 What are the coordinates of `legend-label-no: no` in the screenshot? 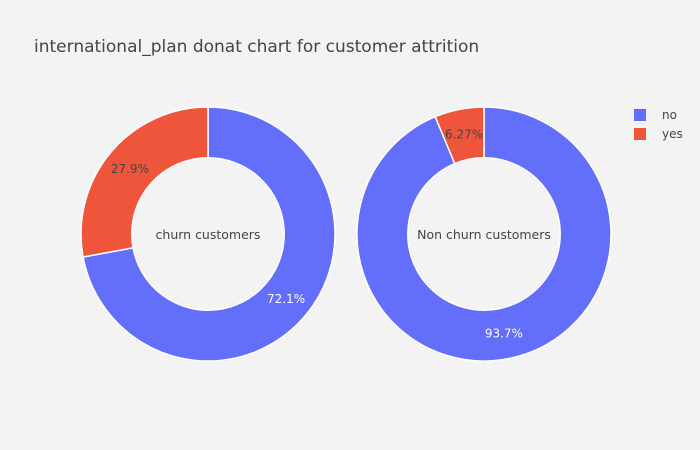 It's located at (669, 115).